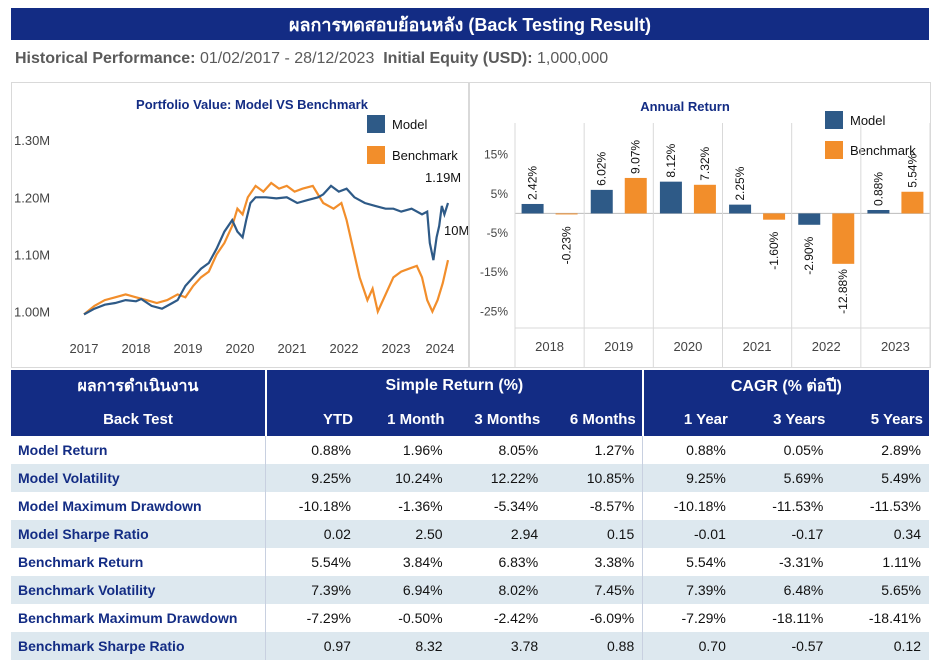 This screenshot has width=940, height=672. Describe the element at coordinates (618, 346) in the screenshot. I see `bar-category-label: 2019` at that location.